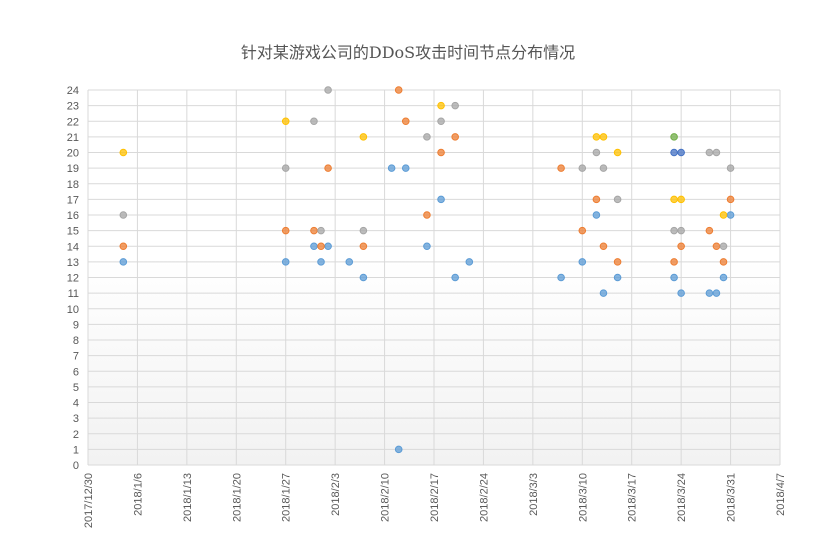 This screenshot has width=817, height=549. What do you see at coordinates (76, 435) in the screenshot?
I see `y-tick-label: 2` at bounding box center [76, 435].